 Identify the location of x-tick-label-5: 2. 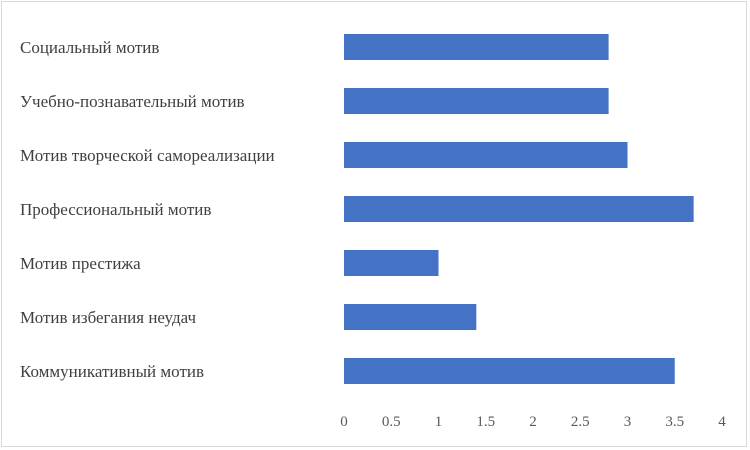
(533, 422).